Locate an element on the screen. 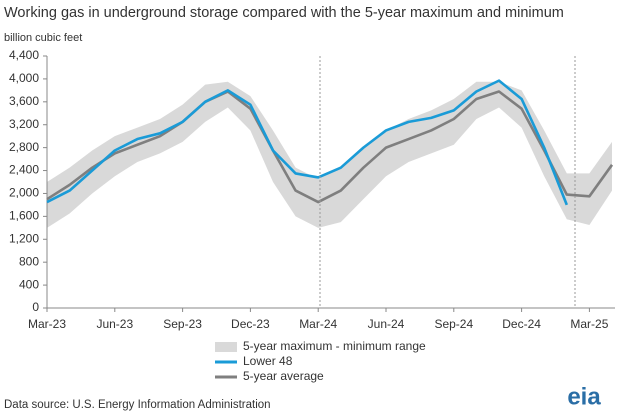 The height and width of the screenshot is (415, 623). y-tick-label: 800 is located at coordinates (29, 261).